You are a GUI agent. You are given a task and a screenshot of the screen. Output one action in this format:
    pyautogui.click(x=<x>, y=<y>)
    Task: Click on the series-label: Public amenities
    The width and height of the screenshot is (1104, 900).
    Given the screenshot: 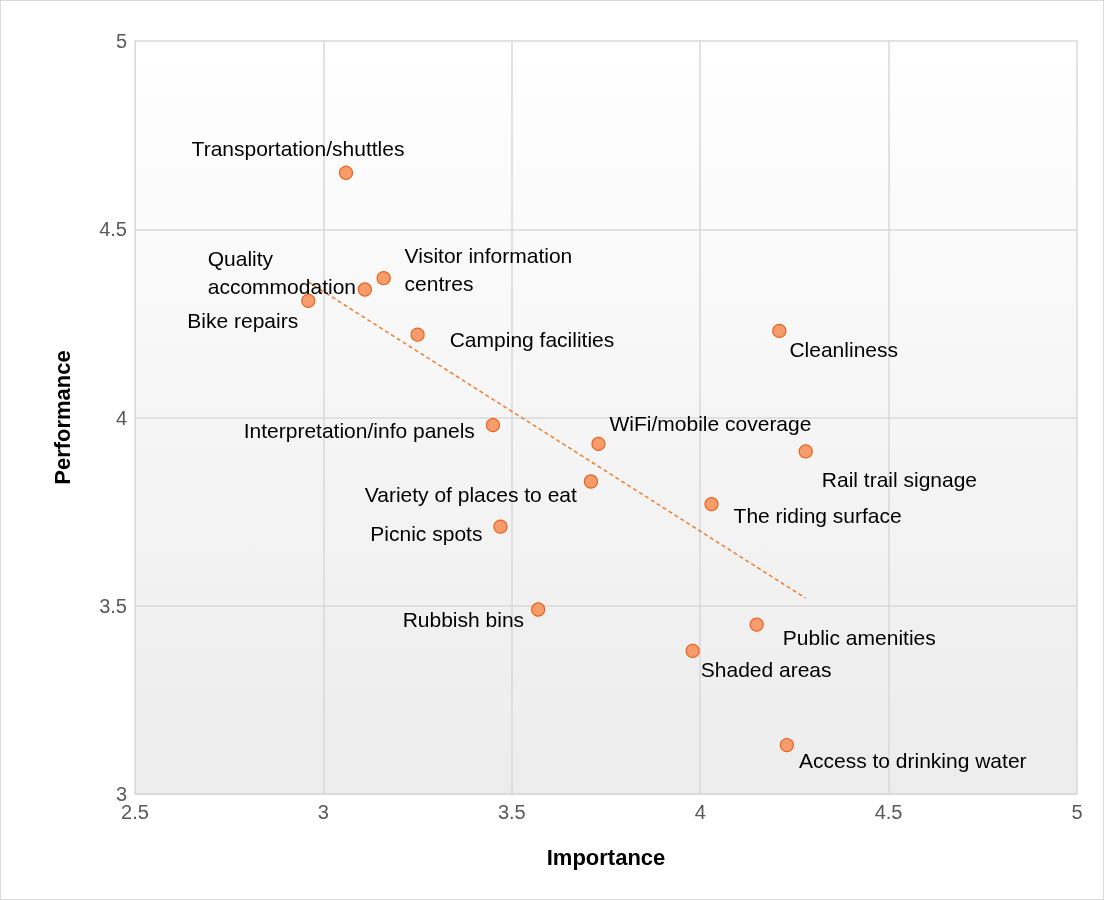 What is the action you would take?
    pyautogui.click(x=859, y=638)
    